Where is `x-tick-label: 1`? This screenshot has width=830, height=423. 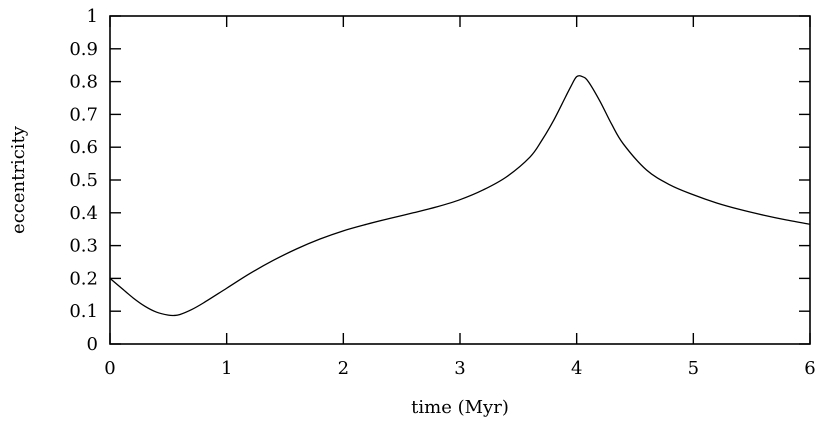
x-tick-label: 1 is located at coordinates (226, 368).